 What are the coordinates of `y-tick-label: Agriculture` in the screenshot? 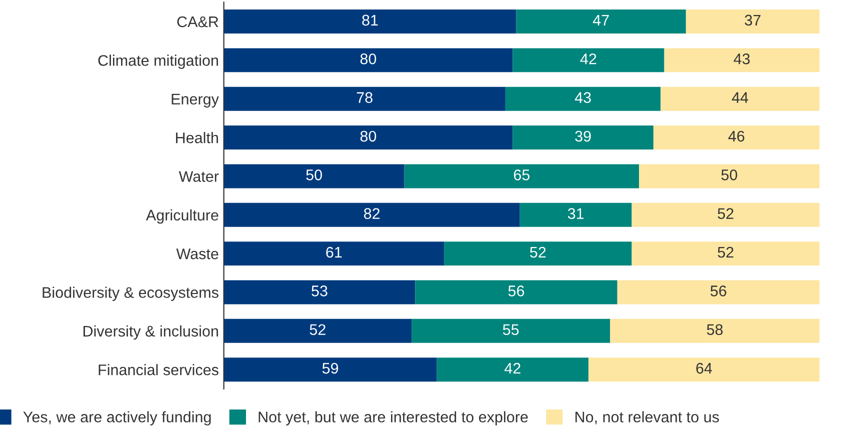 It's located at (182, 216).